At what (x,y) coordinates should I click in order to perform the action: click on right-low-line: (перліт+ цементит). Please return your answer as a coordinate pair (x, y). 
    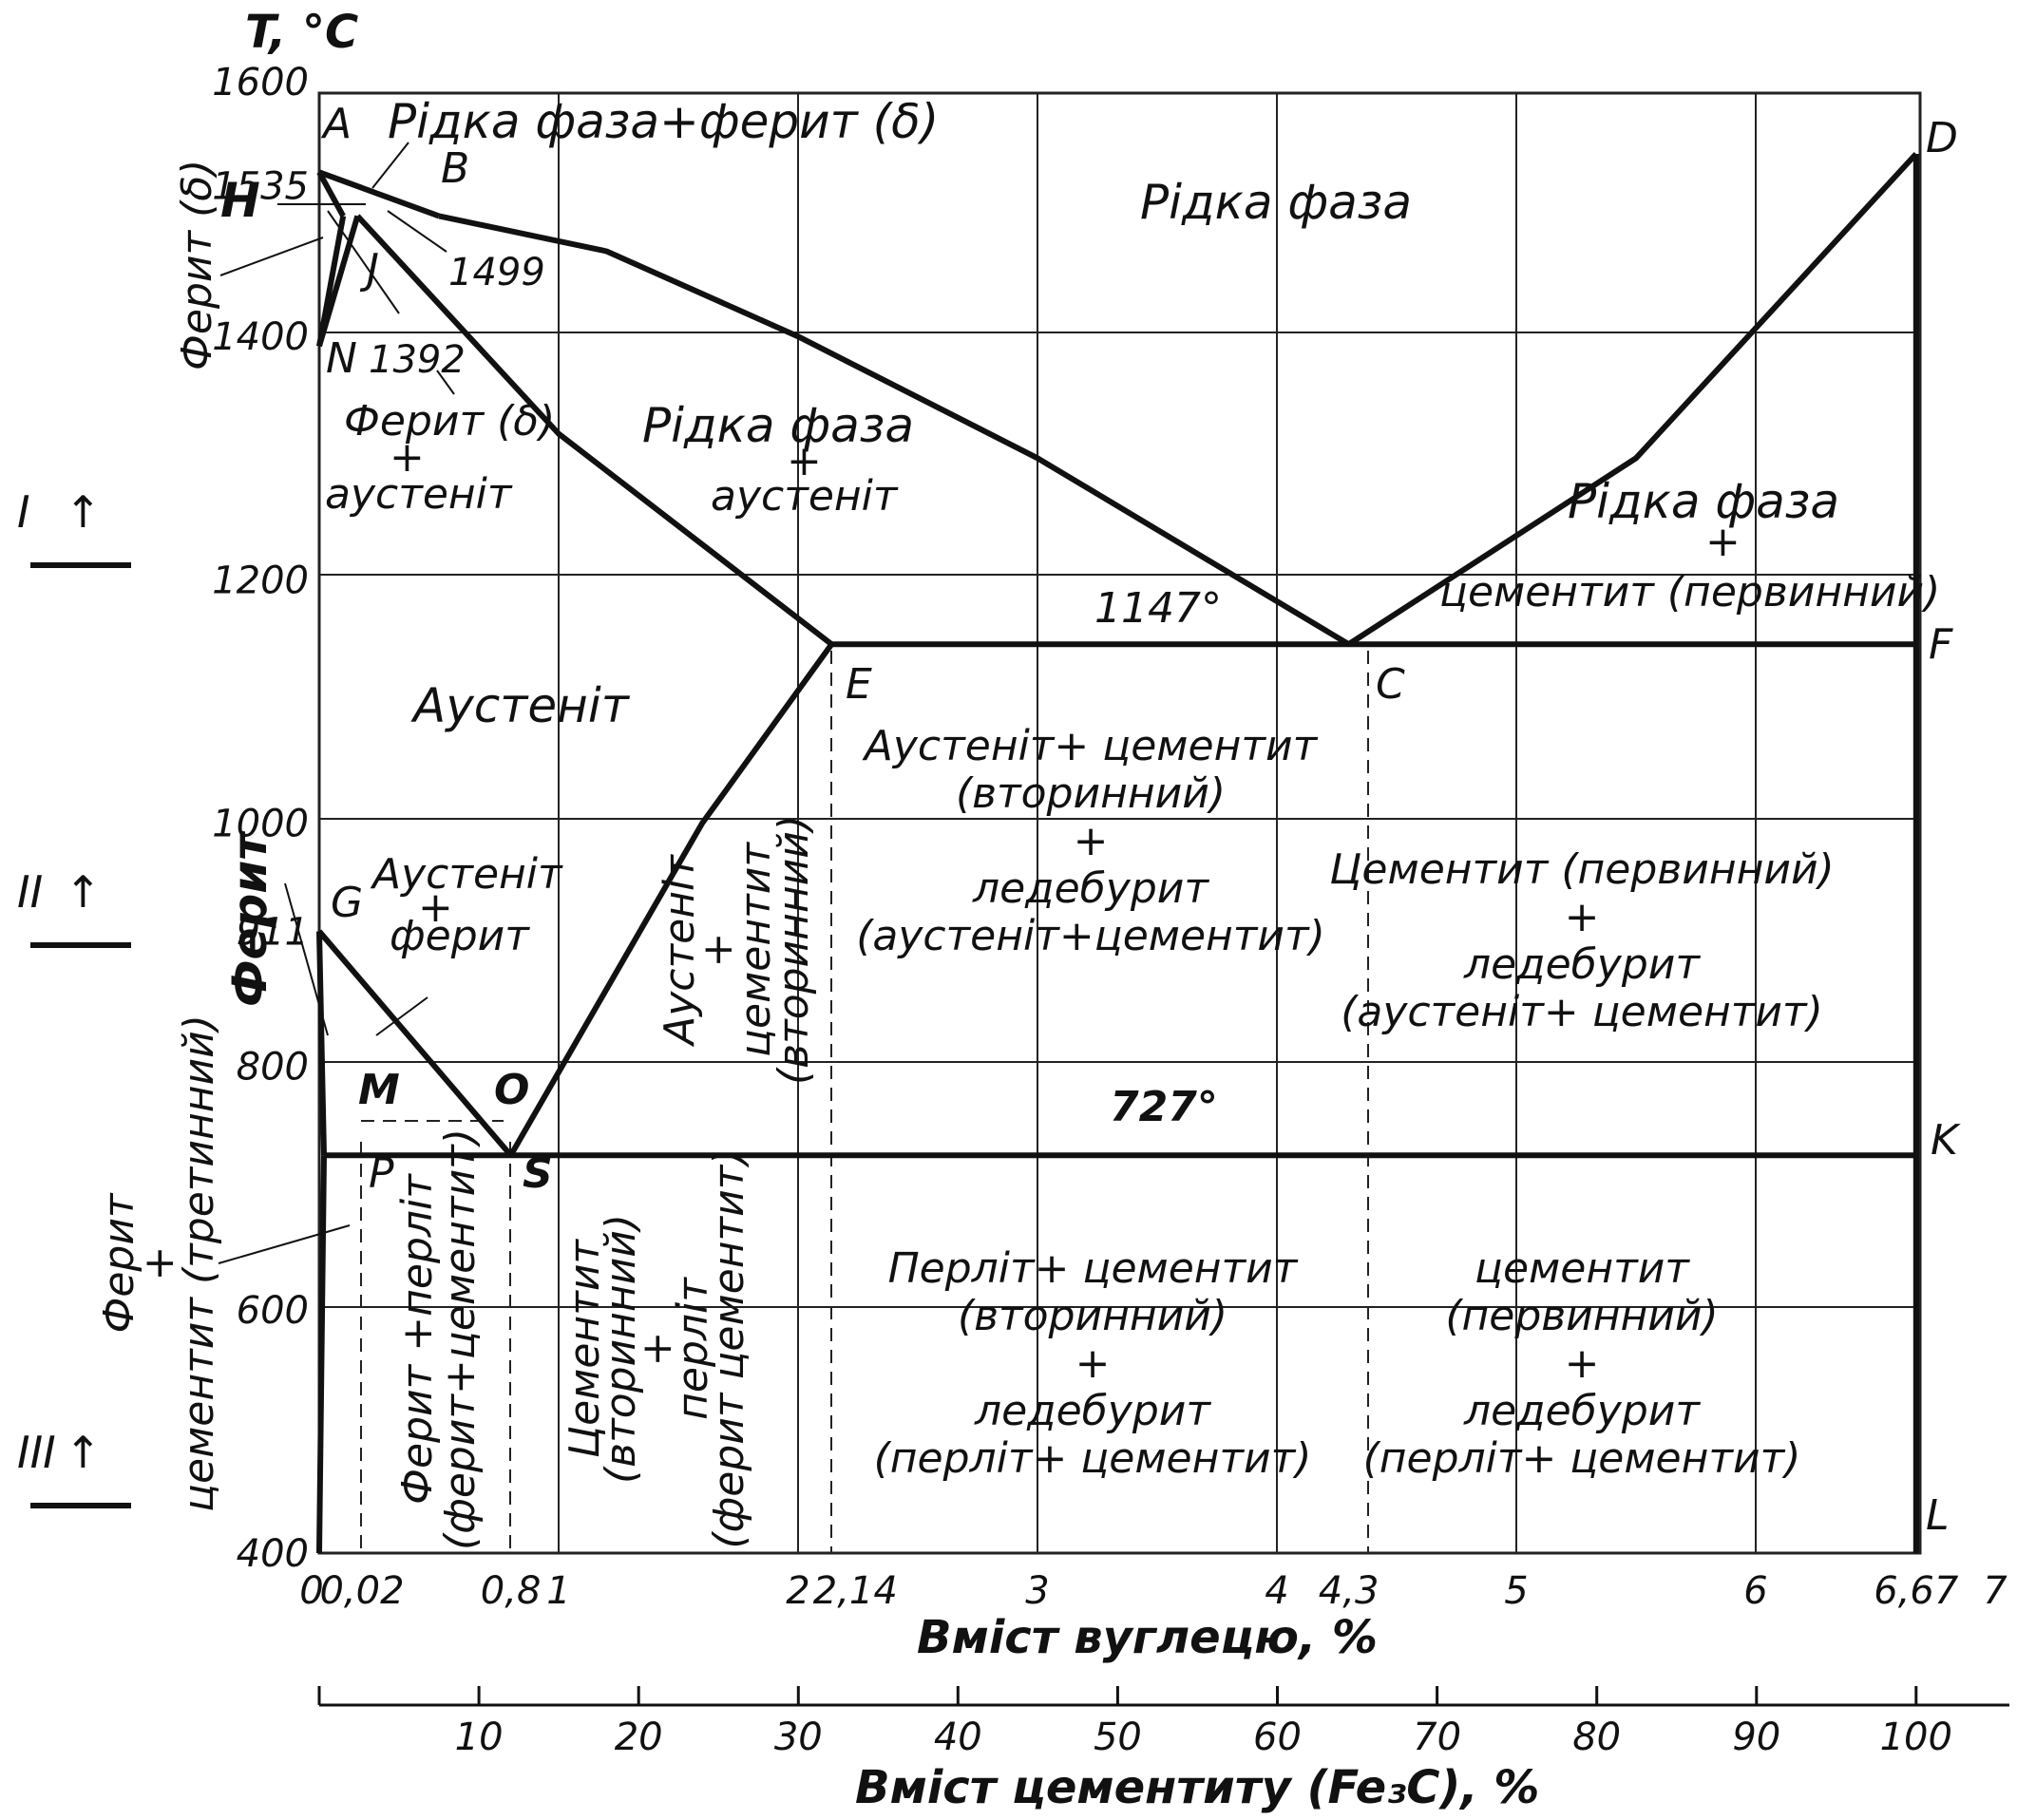
    Looking at the image, I should click on (1582, 1458).